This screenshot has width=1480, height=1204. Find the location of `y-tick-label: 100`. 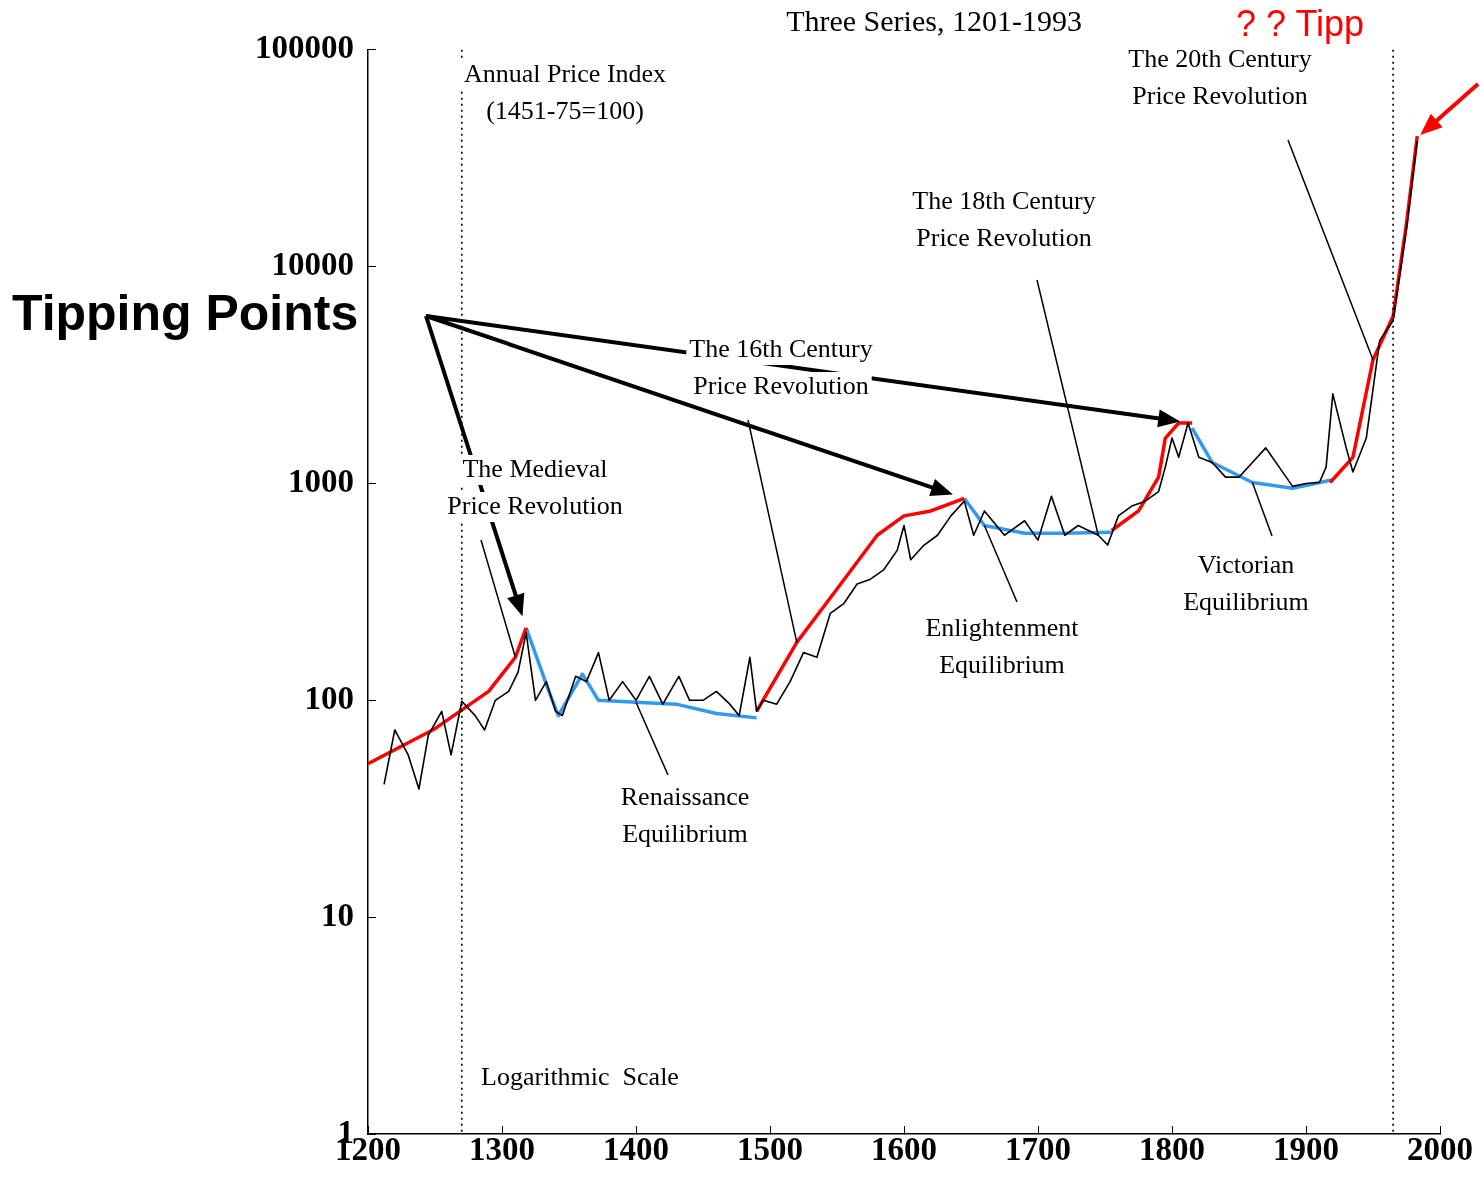

y-tick-label: 100 is located at coordinates (329, 697).